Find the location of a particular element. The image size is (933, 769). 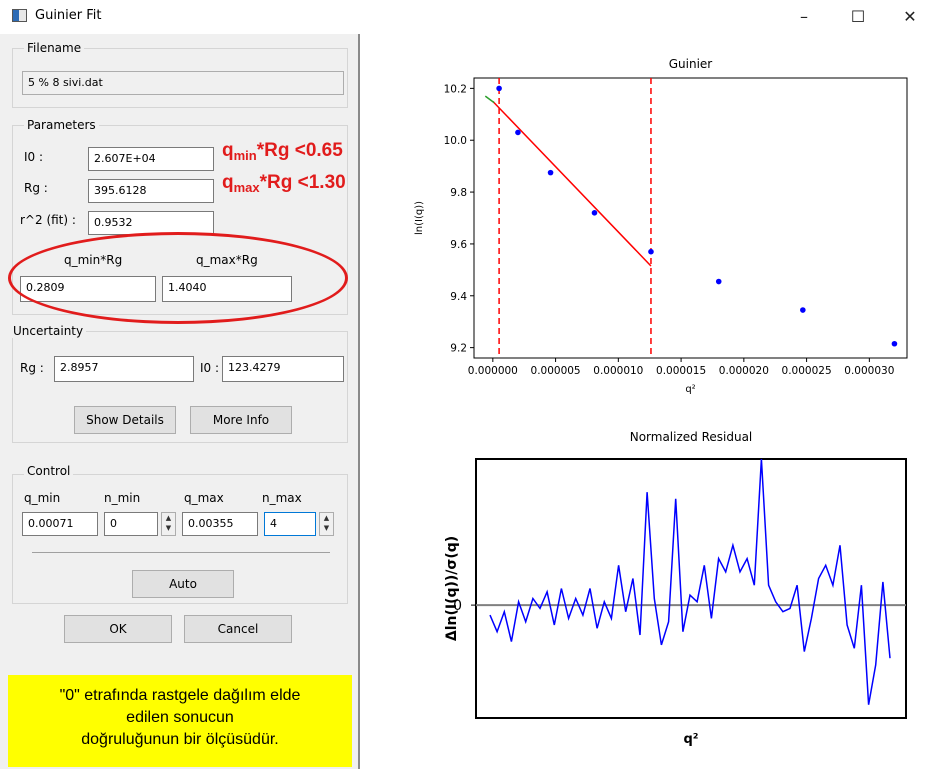

guinier-y-tick-label: 9.6 is located at coordinates (458, 245).